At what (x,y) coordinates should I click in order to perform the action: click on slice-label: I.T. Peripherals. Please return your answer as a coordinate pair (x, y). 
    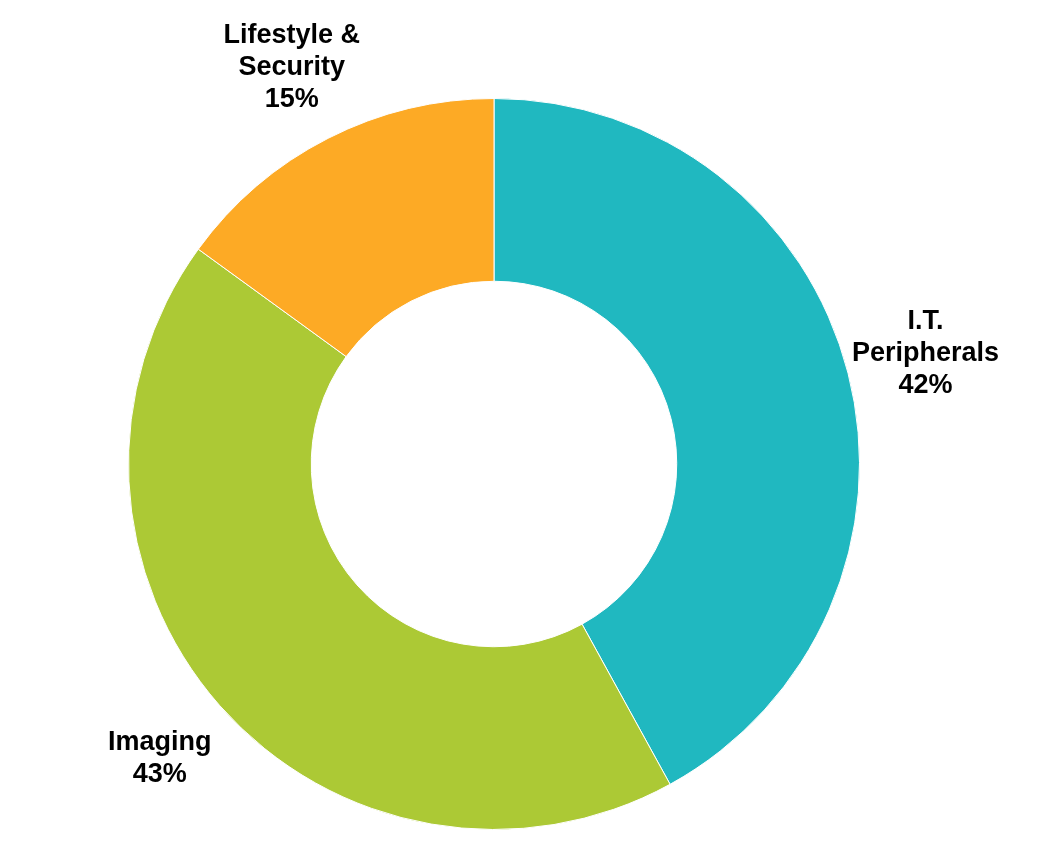
    Looking at the image, I should click on (925, 335).